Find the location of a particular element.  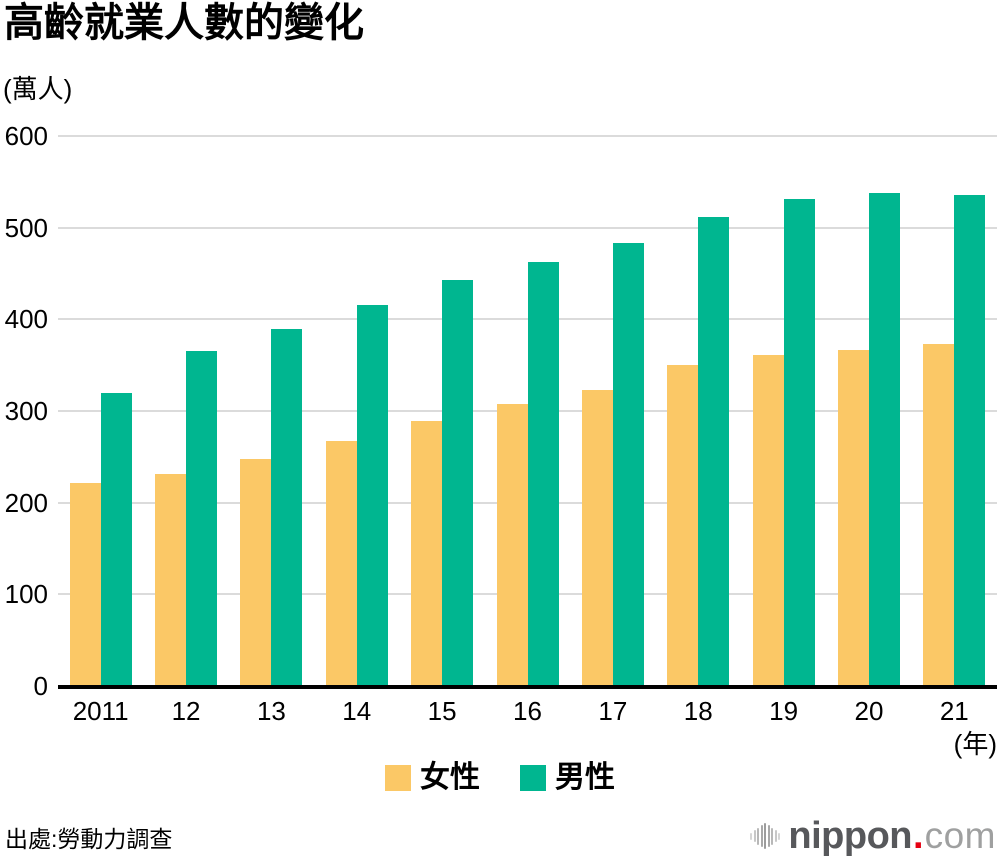

legend: 女性 男性 is located at coordinates (500, 778).